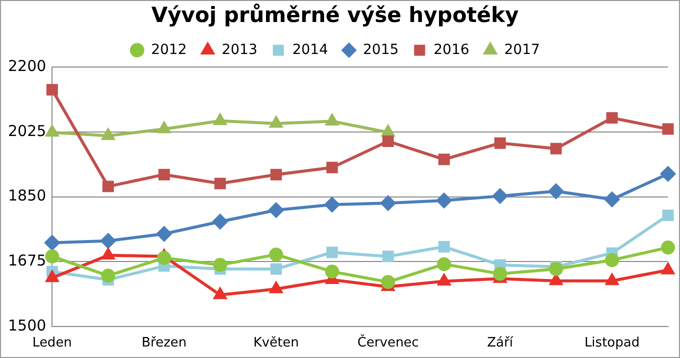  Describe the element at coordinates (335, 15) in the screenshot. I see `chart-title: Vývoj průměrné výše hypotéky` at that location.